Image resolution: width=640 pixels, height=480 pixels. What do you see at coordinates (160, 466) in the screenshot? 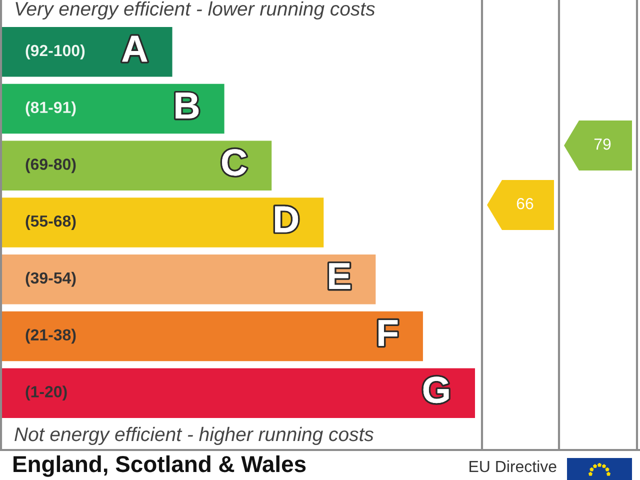
I see `text: England, Scotland & Wales` at bounding box center [160, 466].